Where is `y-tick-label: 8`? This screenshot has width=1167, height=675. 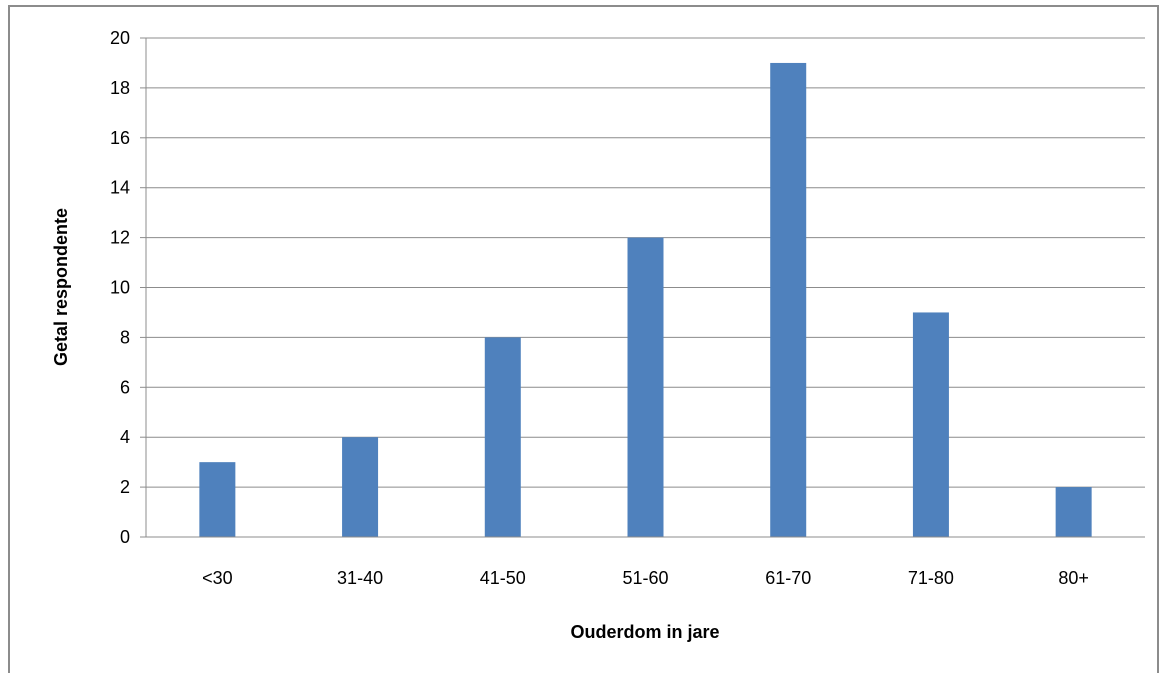
y-tick-label: 8 is located at coordinates (125, 337).